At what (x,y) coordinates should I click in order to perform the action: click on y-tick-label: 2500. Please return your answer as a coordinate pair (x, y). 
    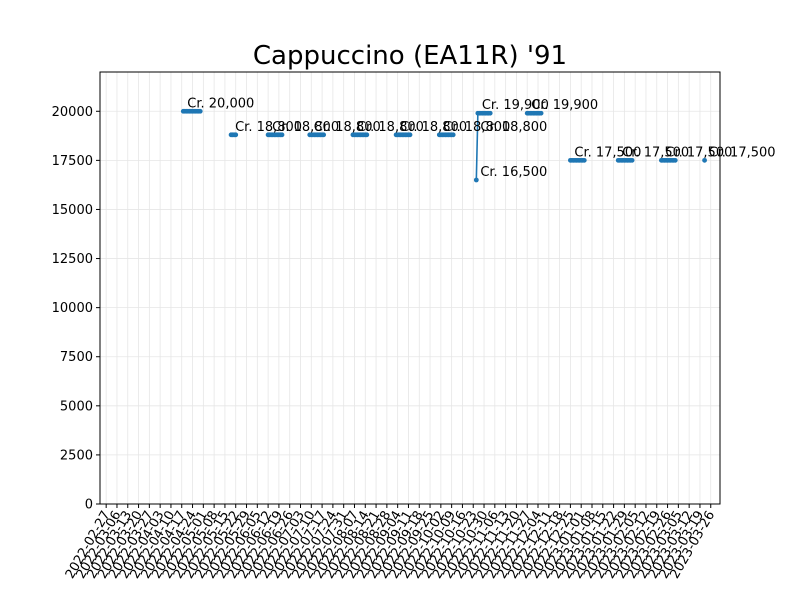
    Looking at the image, I should click on (76, 455).